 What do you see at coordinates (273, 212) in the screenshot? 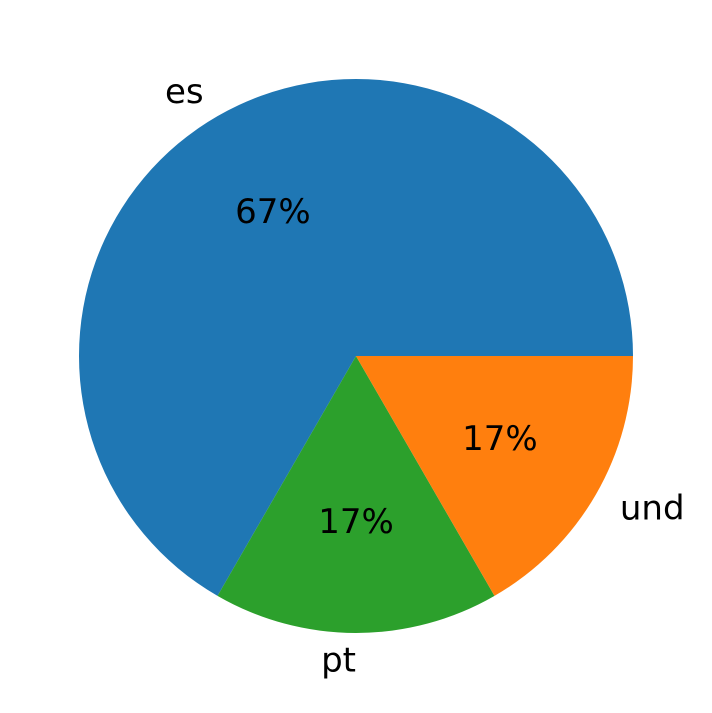
I see `slice-percent-es: 67%` at bounding box center [273, 212].